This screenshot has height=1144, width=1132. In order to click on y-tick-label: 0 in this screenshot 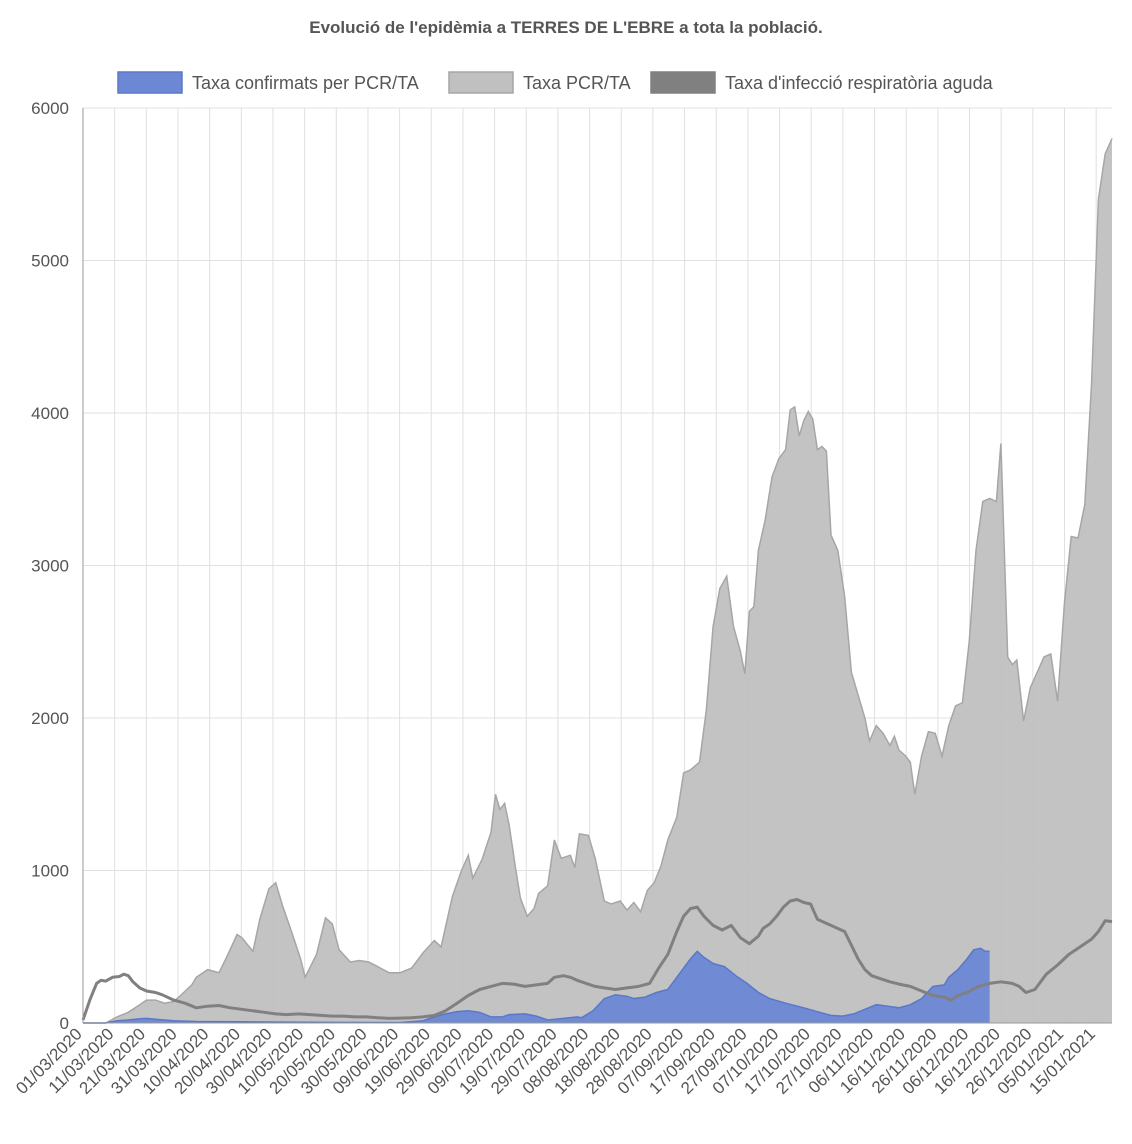, I will do `click(64, 1023)`.